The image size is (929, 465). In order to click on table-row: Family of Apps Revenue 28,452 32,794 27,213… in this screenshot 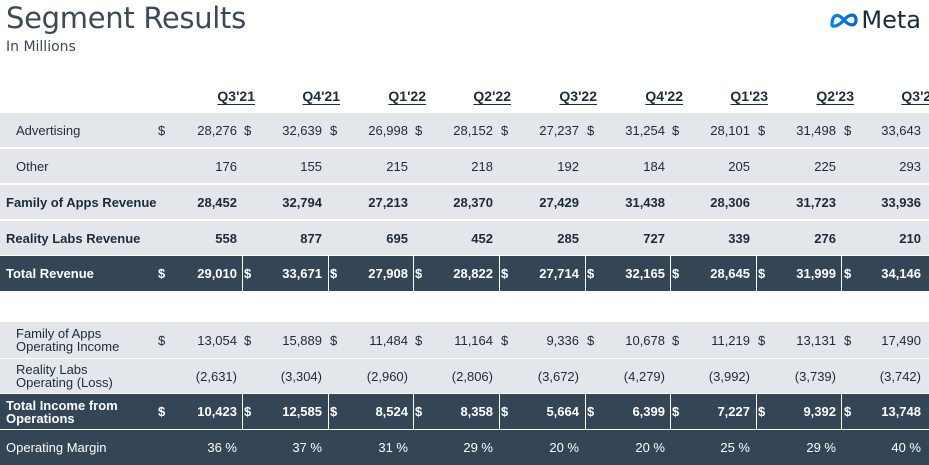, I will do `click(464, 202)`.